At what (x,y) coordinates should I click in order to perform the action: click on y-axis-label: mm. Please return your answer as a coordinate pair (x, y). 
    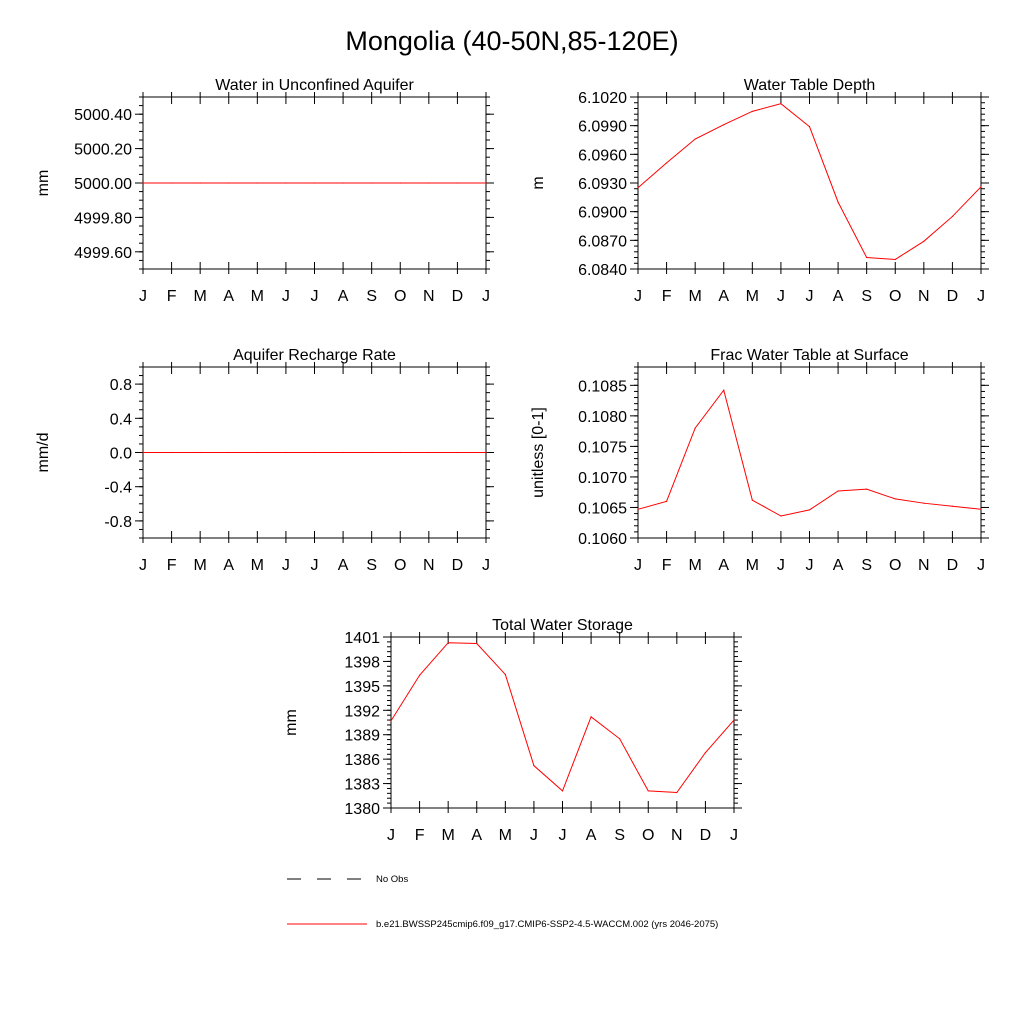
    Looking at the image, I should click on (291, 722).